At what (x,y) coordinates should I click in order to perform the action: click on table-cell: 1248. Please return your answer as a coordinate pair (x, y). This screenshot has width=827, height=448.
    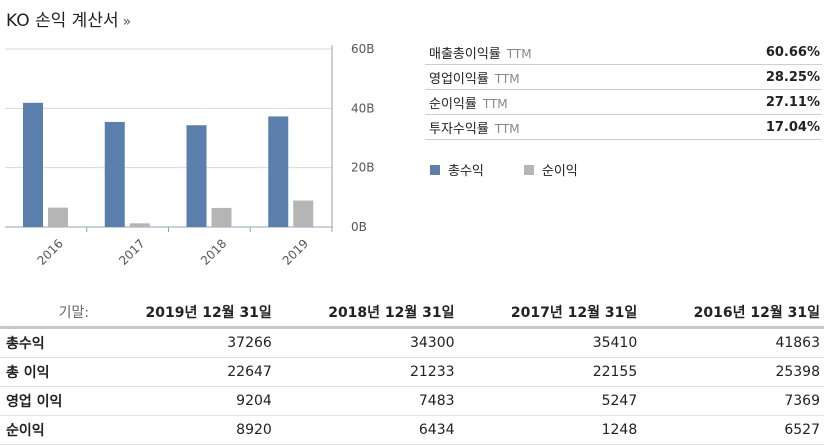
    Looking at the image, I should click on (550, 430).